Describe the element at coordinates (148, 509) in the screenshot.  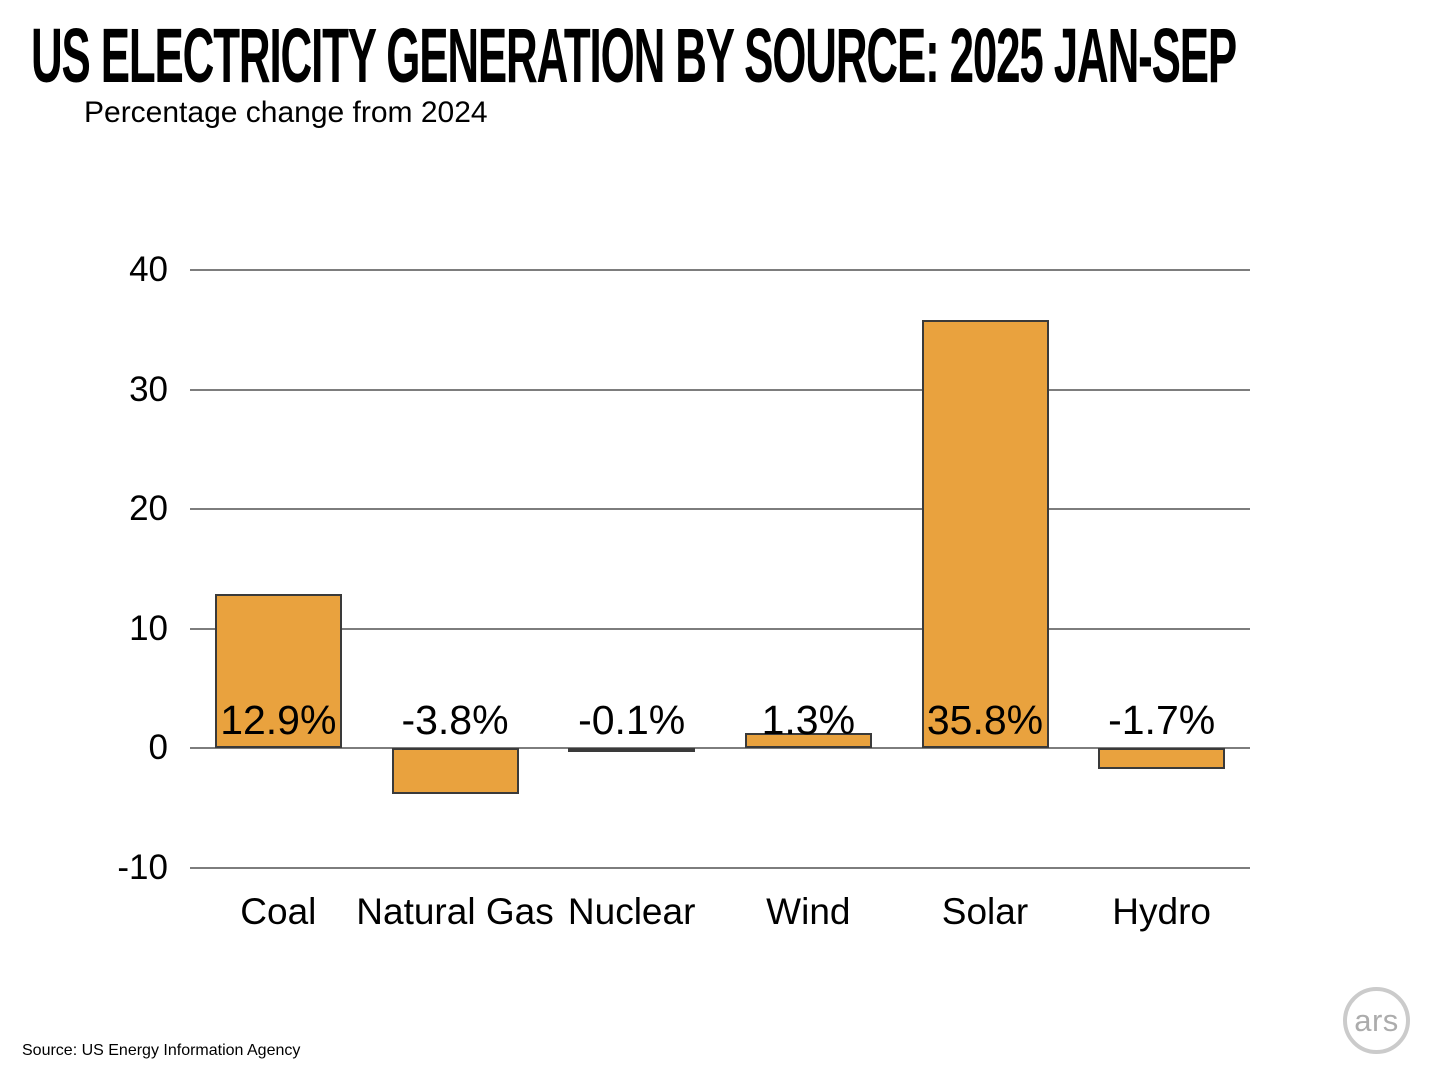
I see `y-tick-label-20: 20` at that location.